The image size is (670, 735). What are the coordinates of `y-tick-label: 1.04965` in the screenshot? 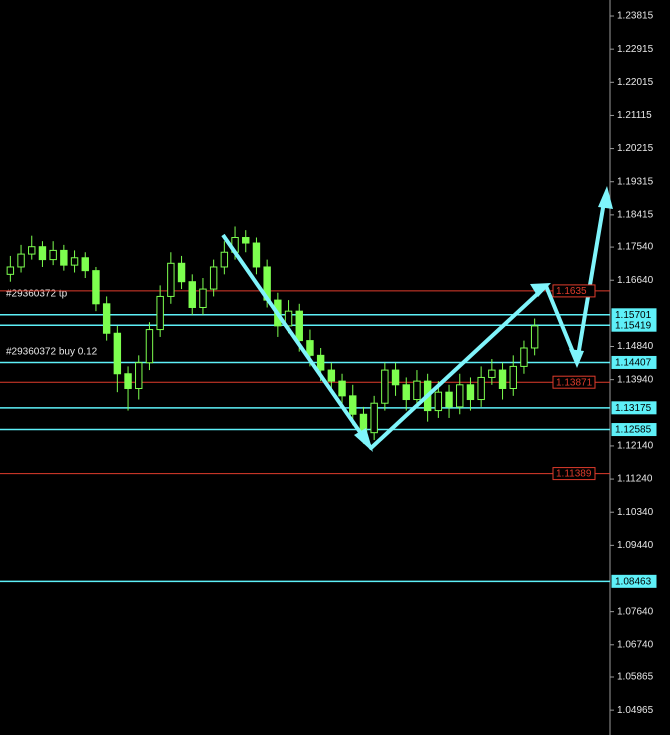 It's located at (635, 710).